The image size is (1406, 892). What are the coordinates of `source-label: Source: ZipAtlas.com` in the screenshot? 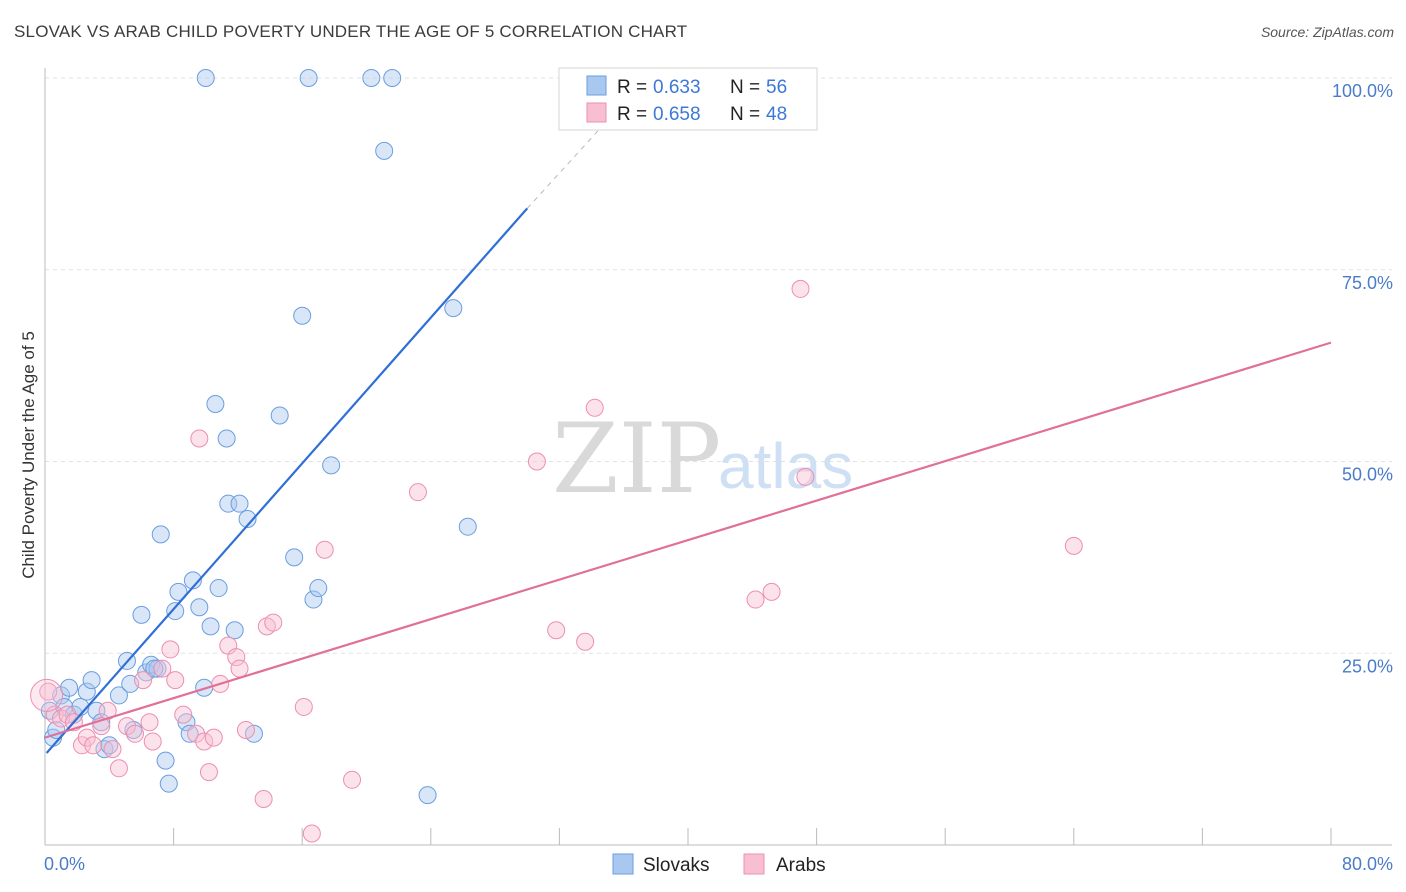 It's located at (1327, 32).